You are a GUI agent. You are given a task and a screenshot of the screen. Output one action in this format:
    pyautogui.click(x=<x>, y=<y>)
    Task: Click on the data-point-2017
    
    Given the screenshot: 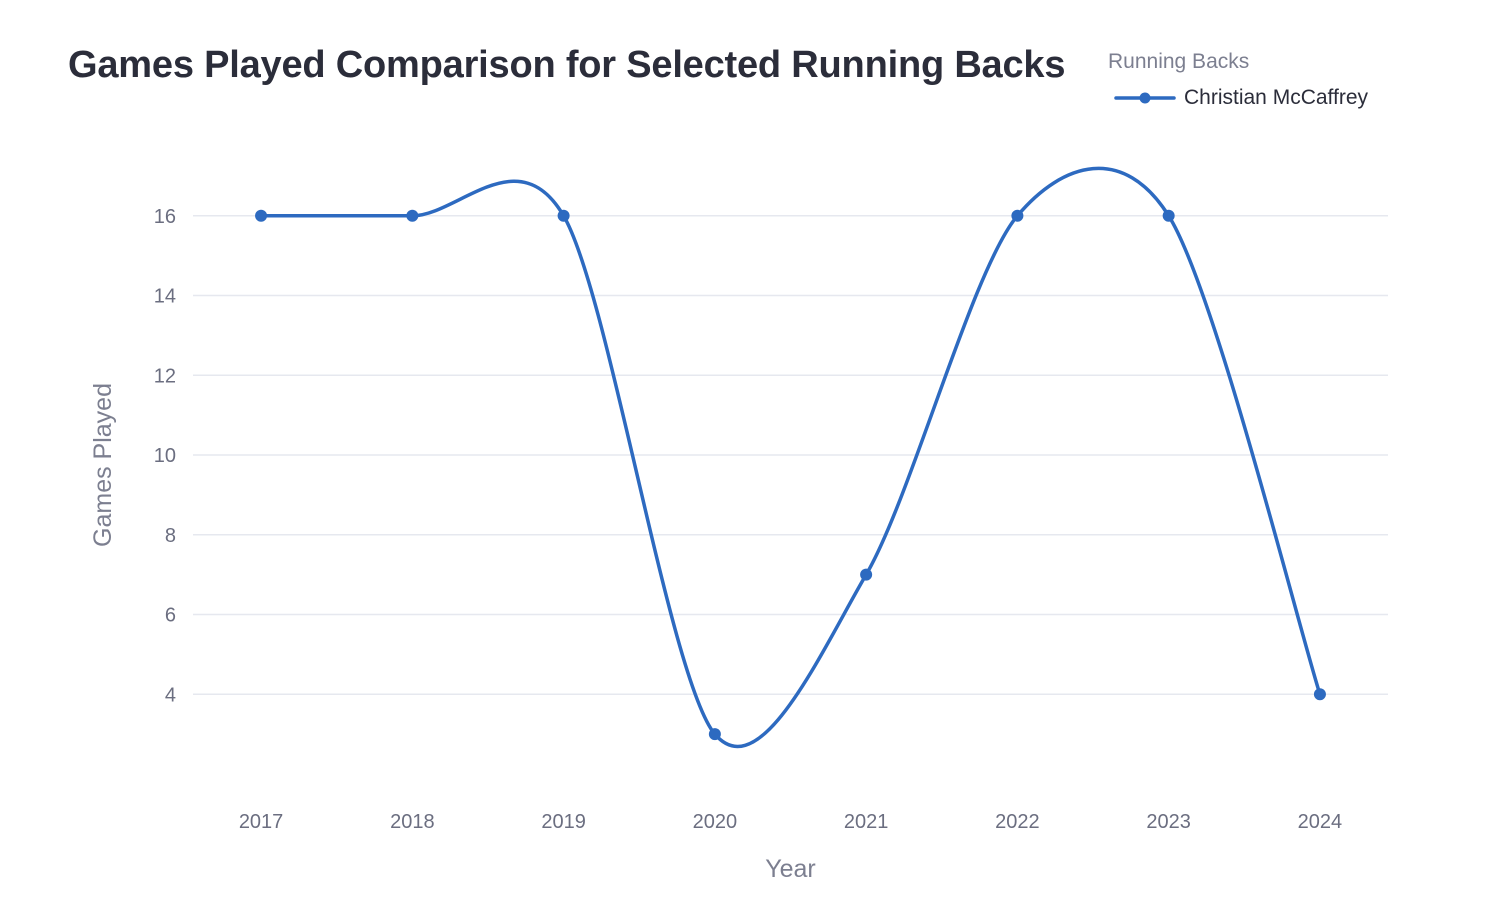 What is the action you would take?
    pyautogui.click(x=261, y=215)
    